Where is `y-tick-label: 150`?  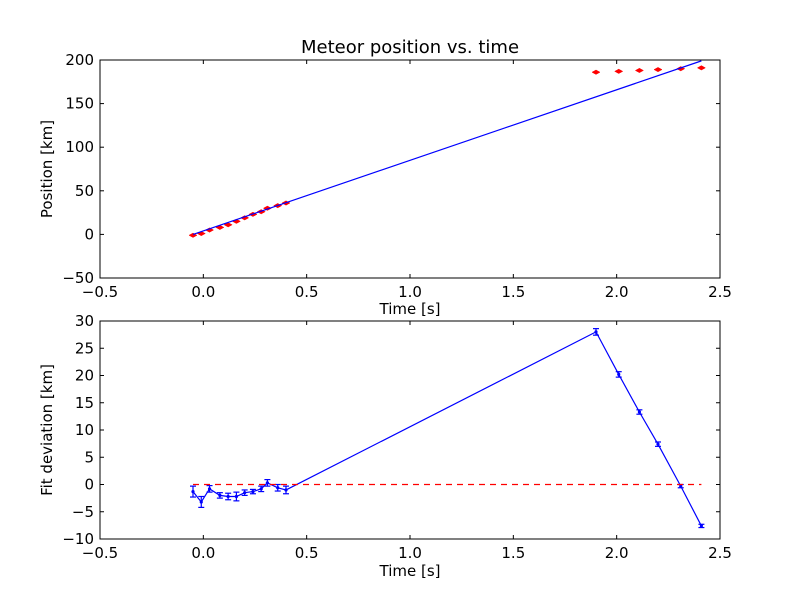
y-tick-label: 150 is located at coordinates (79, 104).